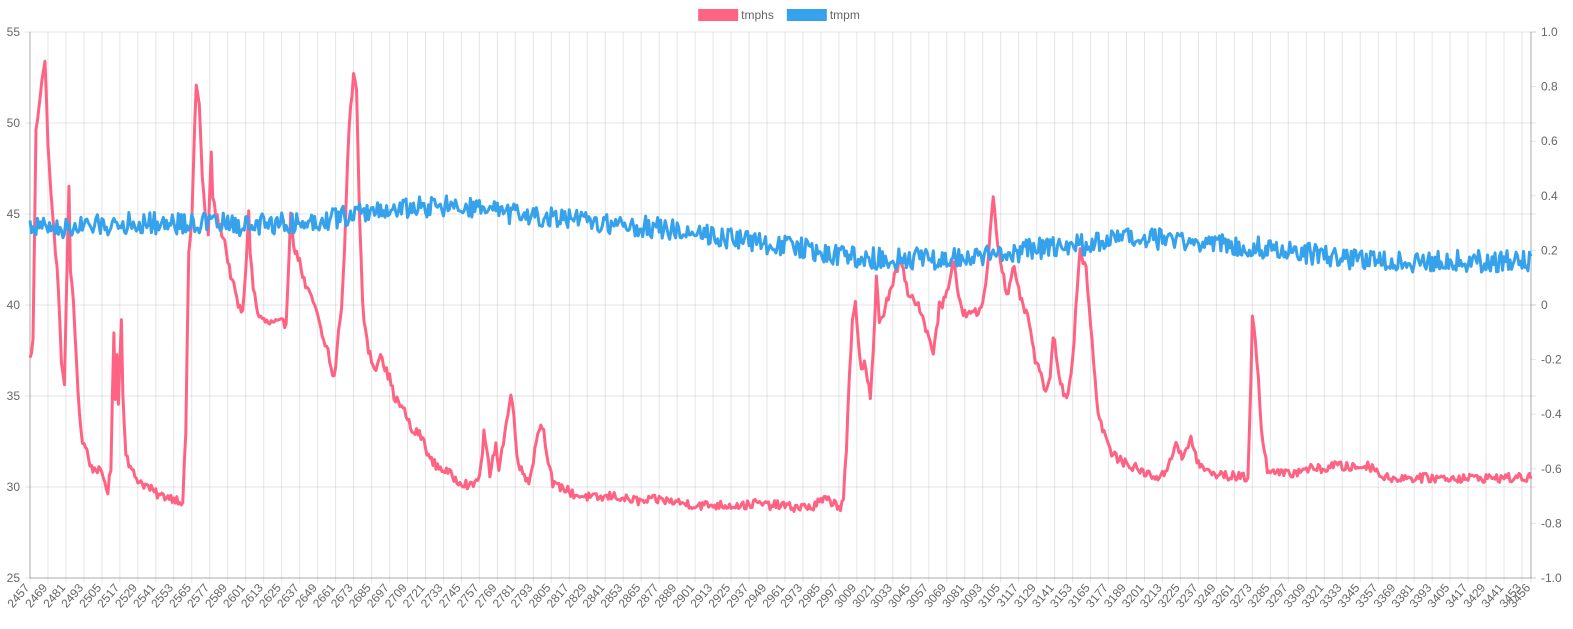 The image size is (1573, 629). What do you see at coordinates (1544, 305) in the screenshot?
I see `y-right-tick-label: 0` at bounding box center [1544, 305].